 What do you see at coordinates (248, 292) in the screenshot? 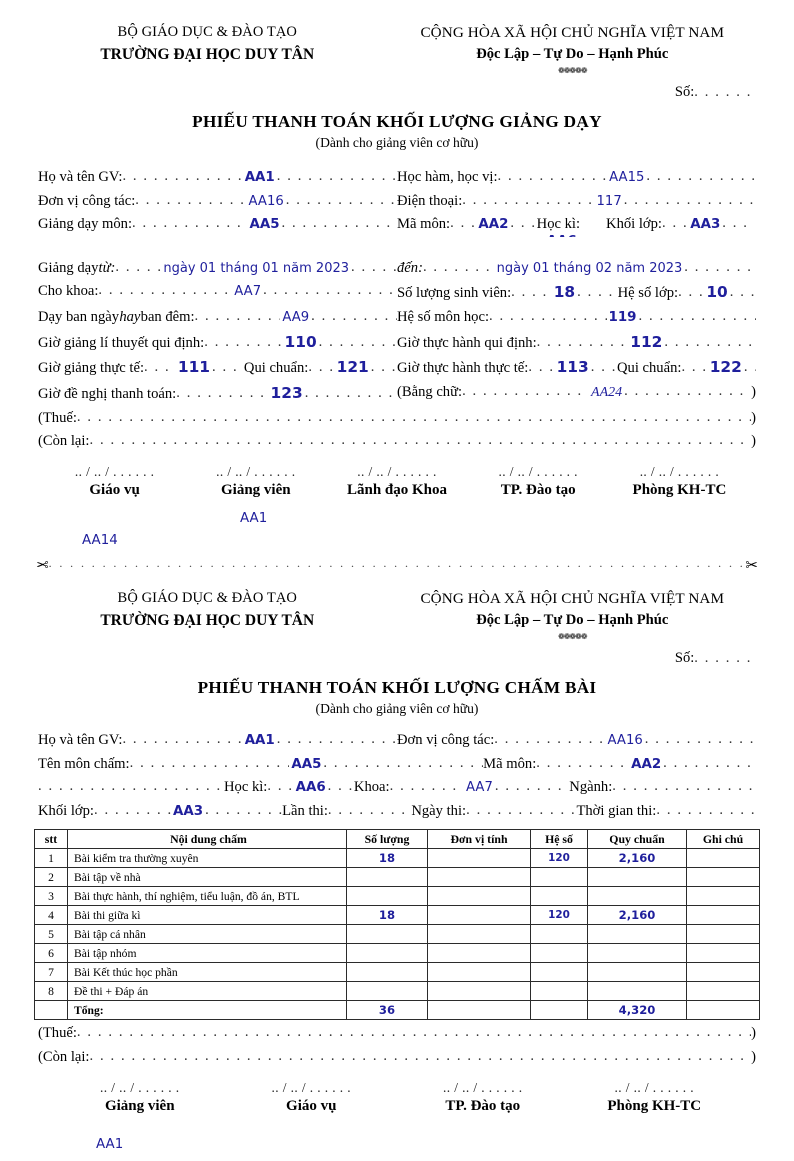
I see `chokhoa-value: AA7` at bounding box center [248, 292].